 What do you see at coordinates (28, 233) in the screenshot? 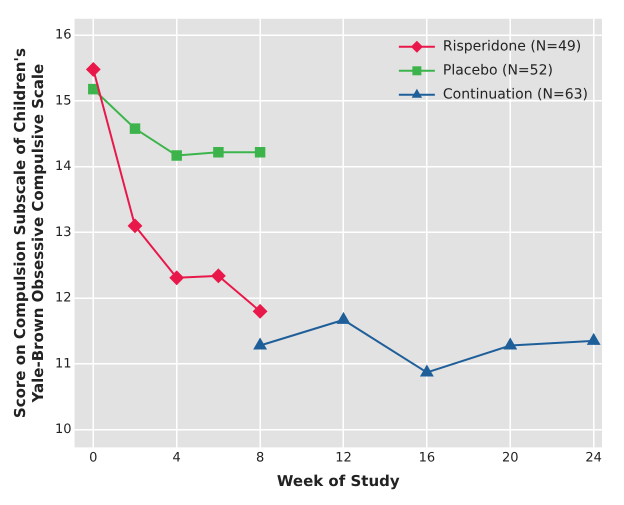
I see `y-axis-title: Score on Compulsion Subscale of Children's Yale-Brown Obsessive Compulsive Scale` at bounding box center [28, 233].